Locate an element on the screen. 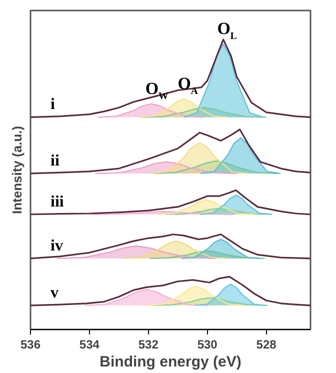 This screenshot has height=373, width=336. x-tick-label: 536 is located at coordinates (30, 345).